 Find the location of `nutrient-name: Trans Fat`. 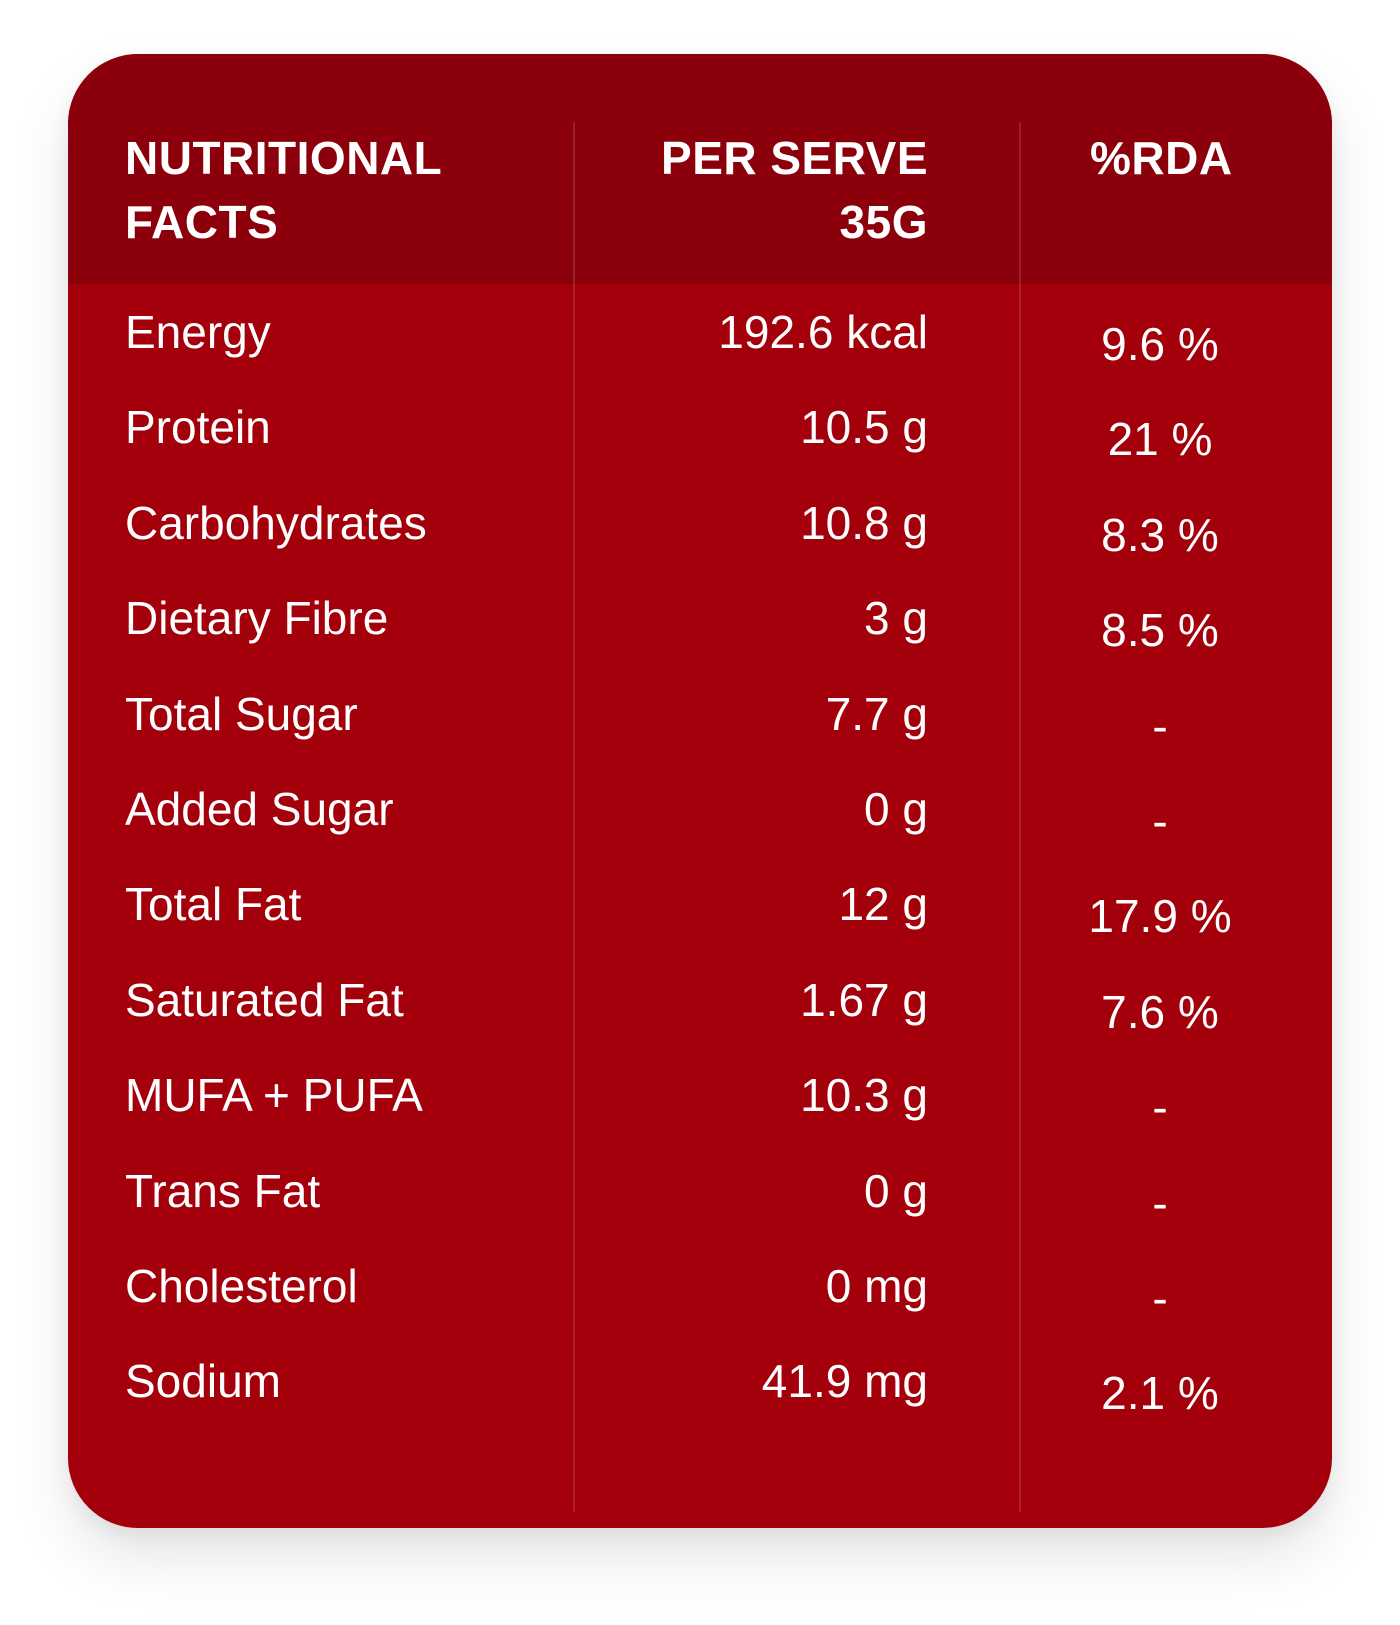

nutrient-name: Trans Fat is located at coordinates (223, 1190).